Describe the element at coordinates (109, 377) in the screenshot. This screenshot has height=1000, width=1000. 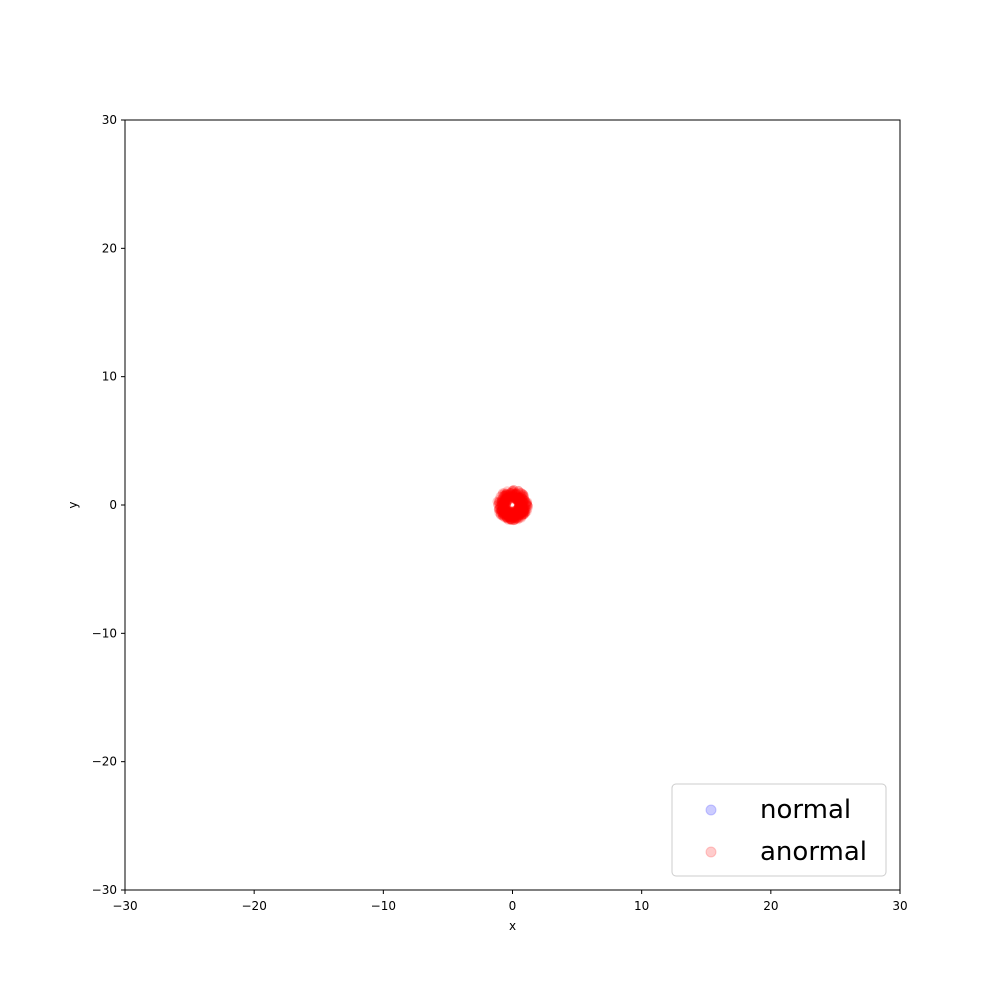
I see `y-tick-label: 10` at that location.